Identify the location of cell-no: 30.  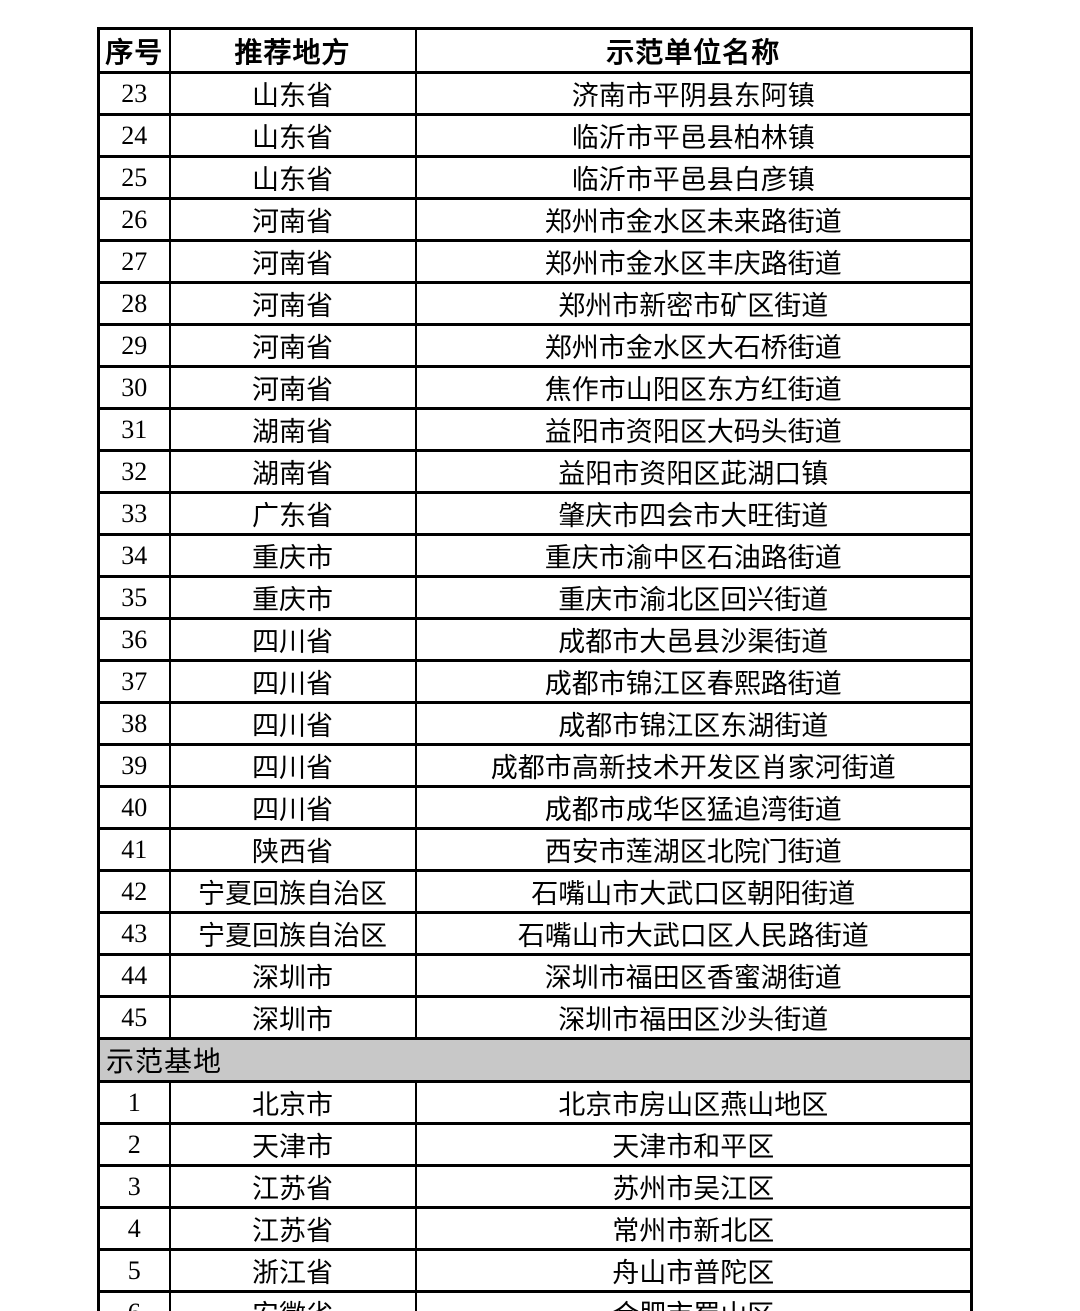
(134, 387).